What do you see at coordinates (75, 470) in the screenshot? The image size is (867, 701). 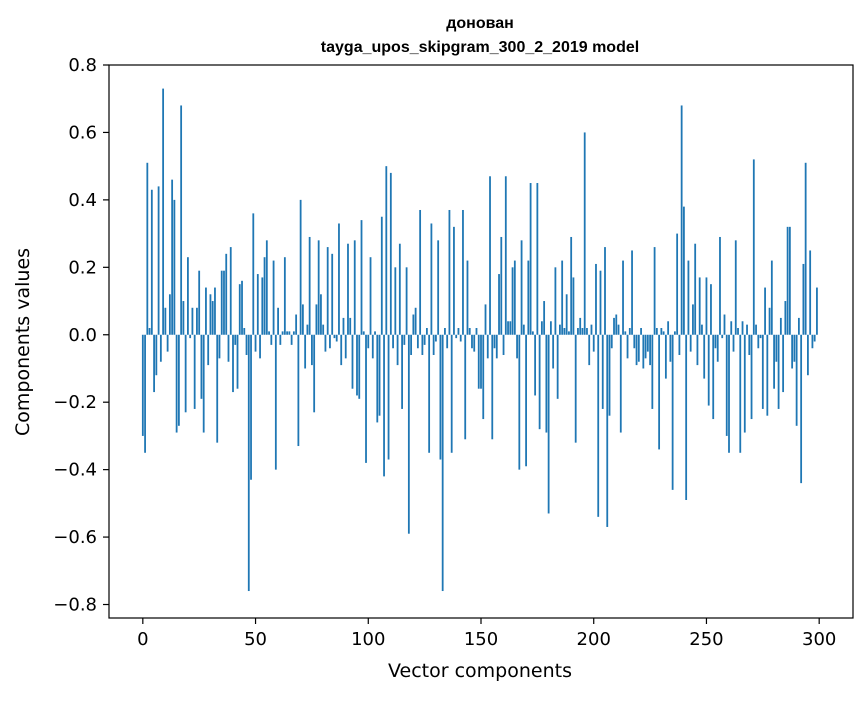 I see `y-tick-label: −0.4` at bounding box center [75, 470].